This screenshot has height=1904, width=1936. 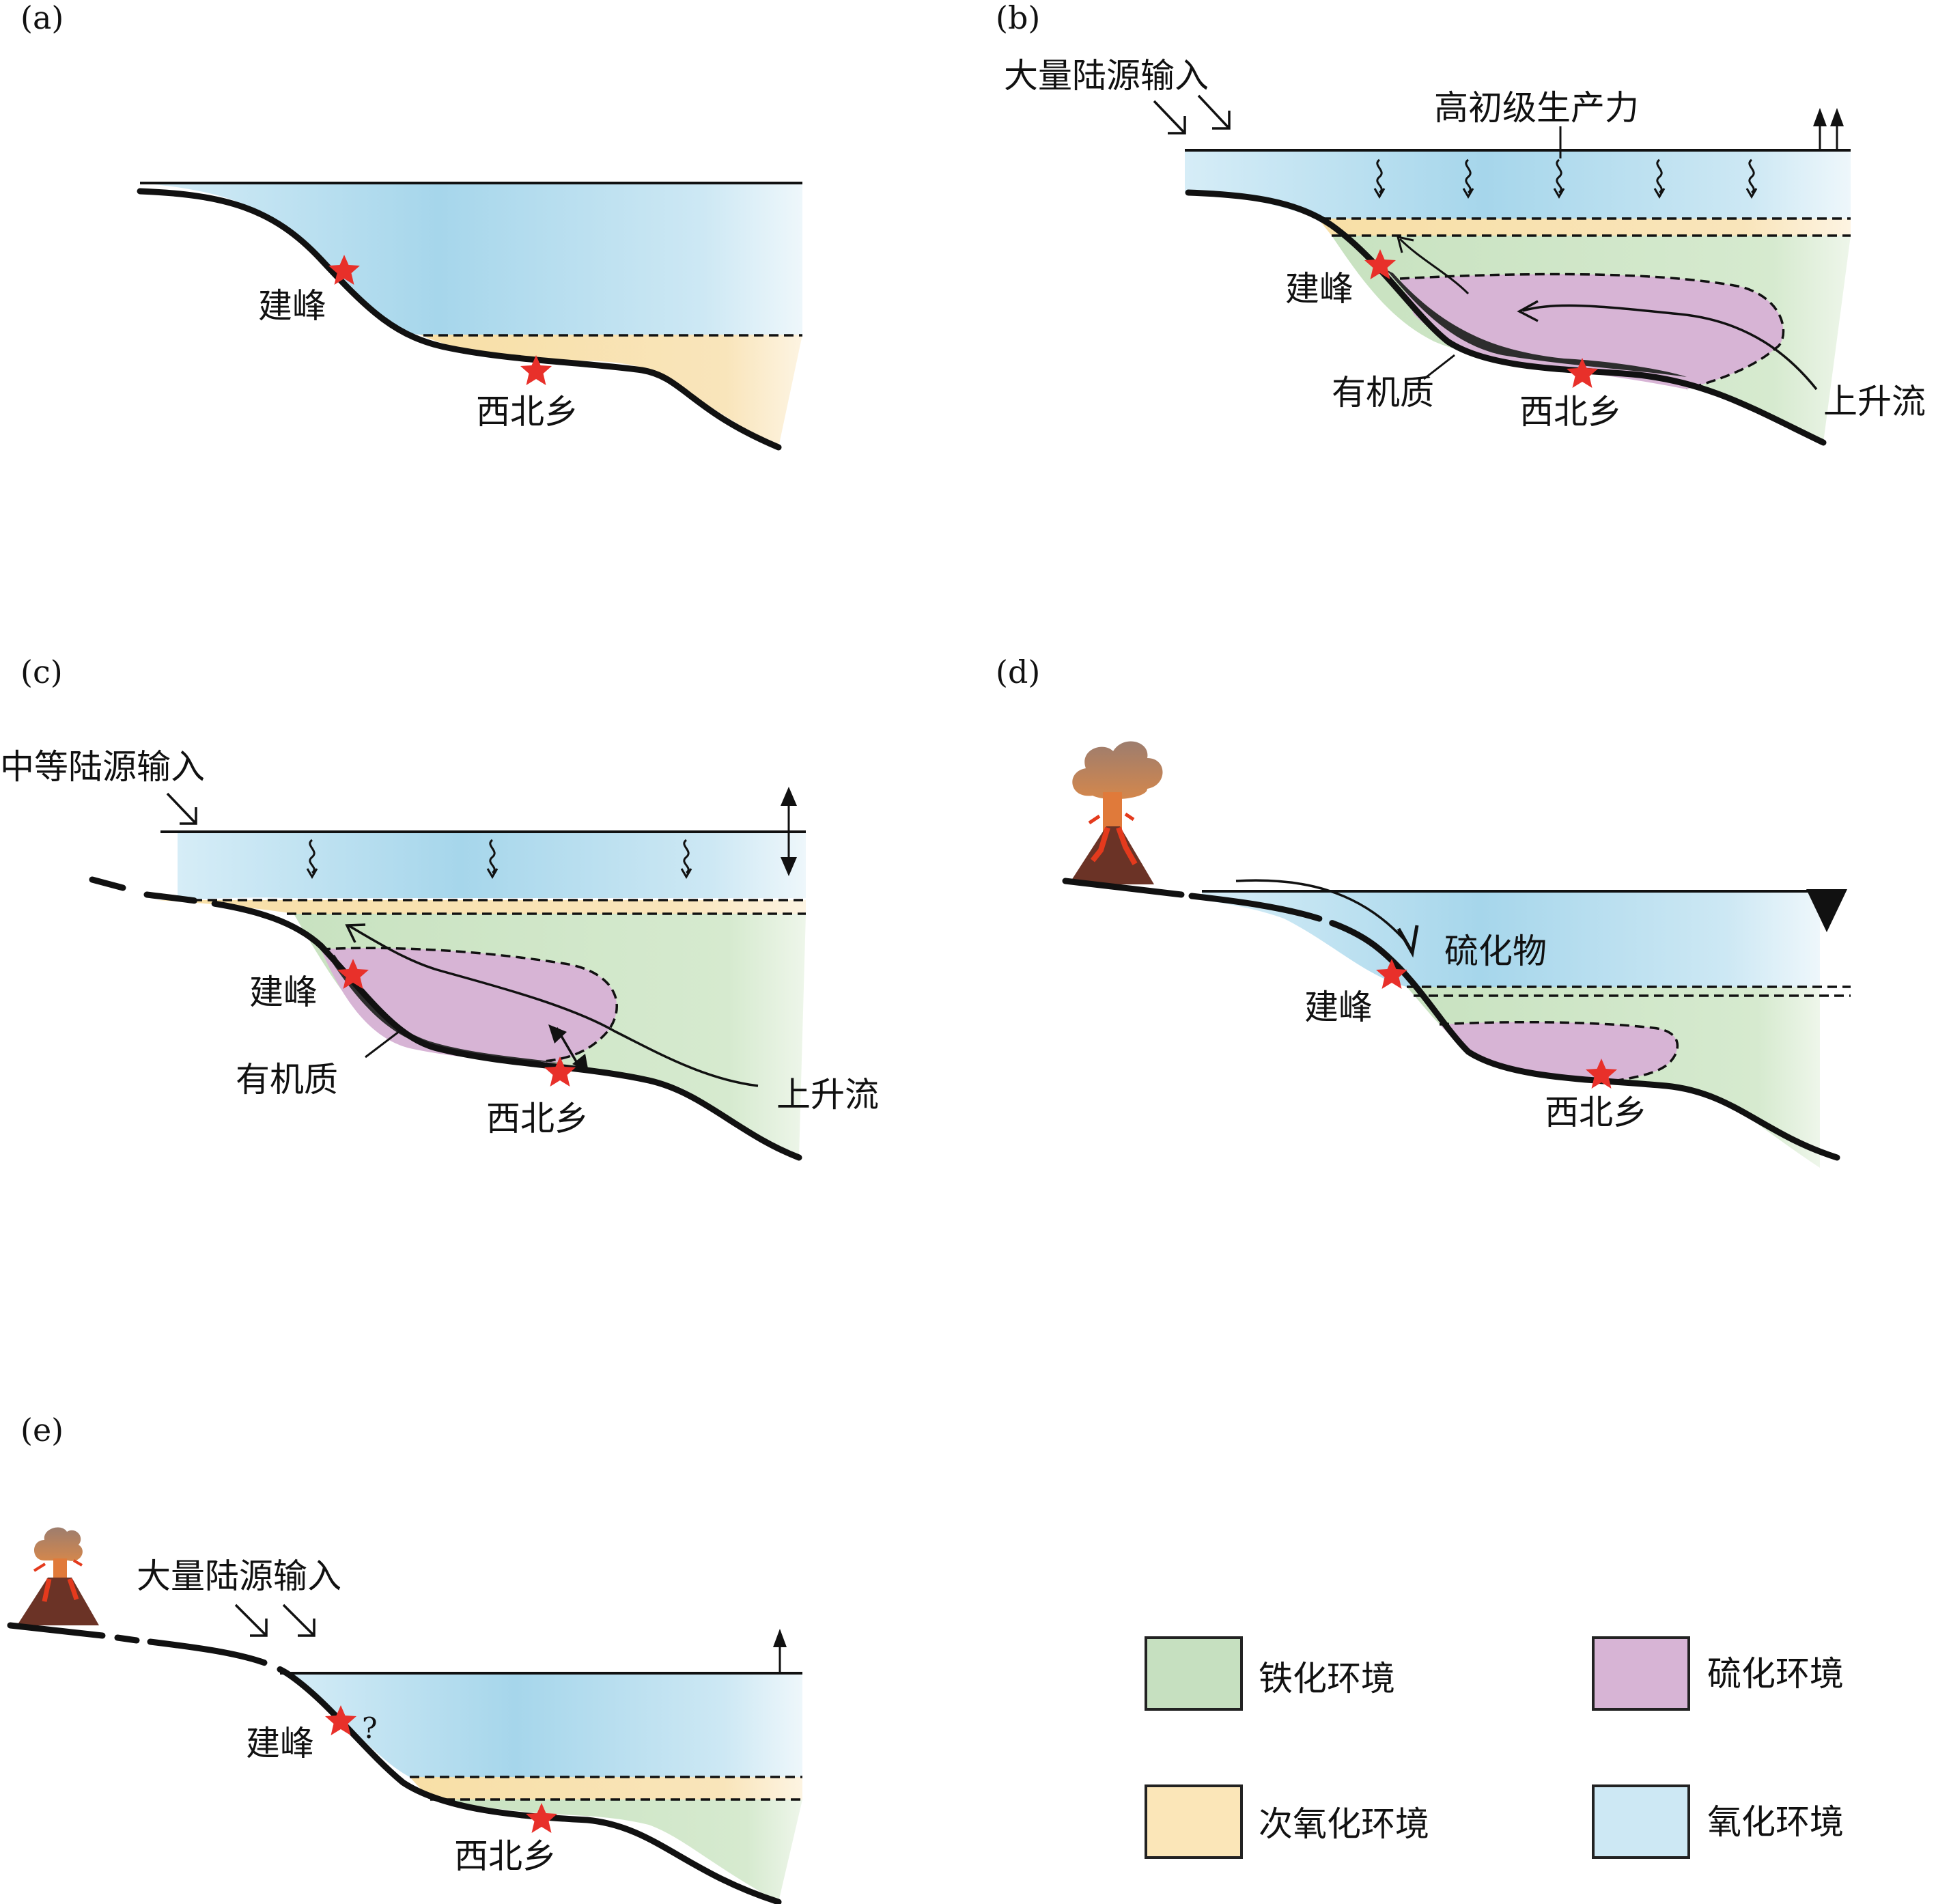 What do you see at coordinates (1319, 289) in the screenshot?
I see `panel-b-site-jianfeng: 建峰` at bounding box center [1319, 289].